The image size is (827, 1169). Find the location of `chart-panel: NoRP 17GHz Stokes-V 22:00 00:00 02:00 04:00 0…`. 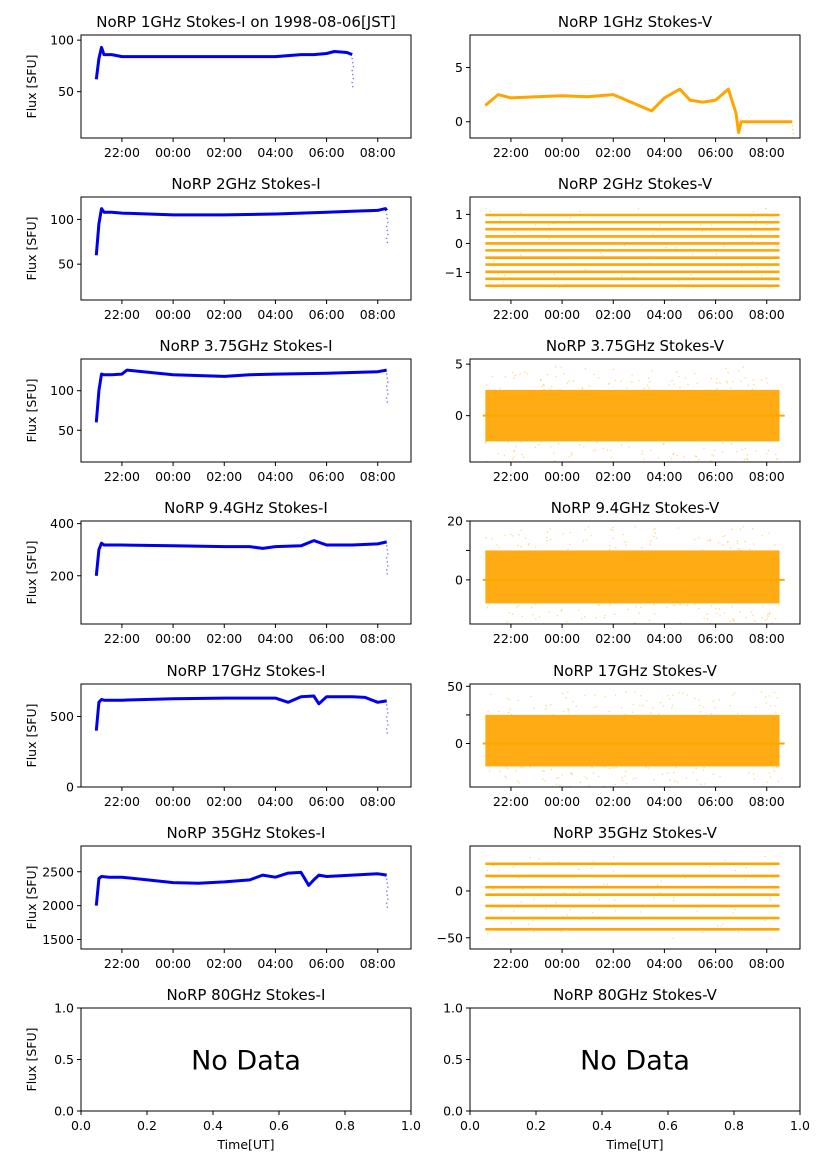

chart-panel: NoRP 17GHz Stokes-V 22:00 00:00 02:00 04:00 0… is located at coordinates (624, 735).